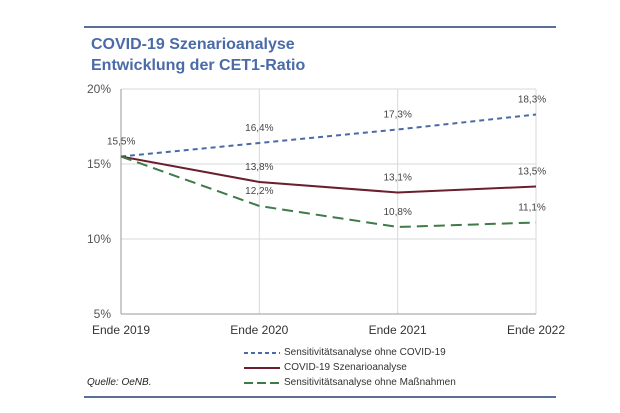  Describe the element at coordinates (99, 239) in the screenshot. I see `y-tick-label: 10%` at that location.